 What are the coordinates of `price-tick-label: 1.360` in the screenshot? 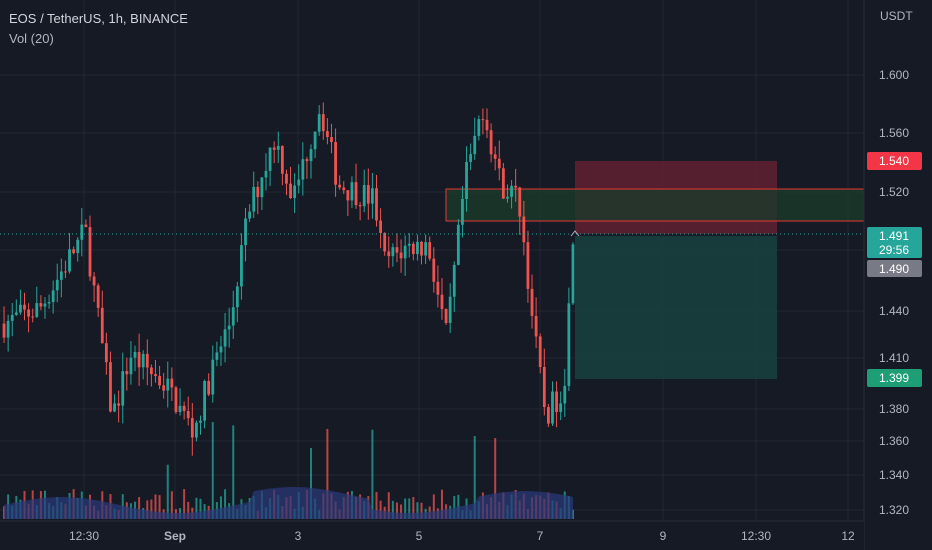 It's located at (894, 441).